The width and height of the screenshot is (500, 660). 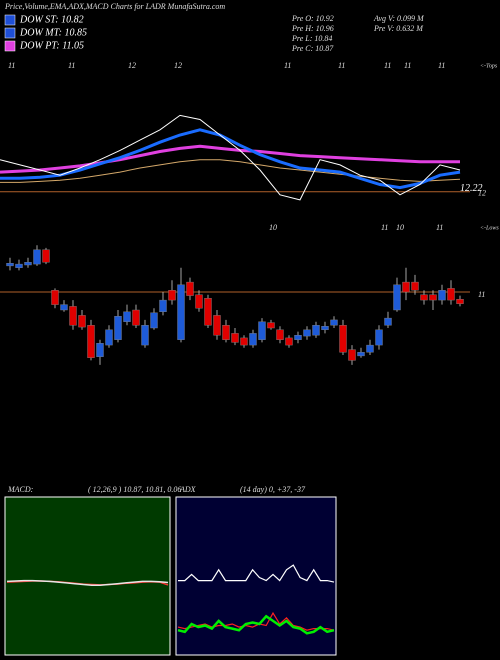 I want to click on tops-caption: <-Tops, so click(x=489, y=66).